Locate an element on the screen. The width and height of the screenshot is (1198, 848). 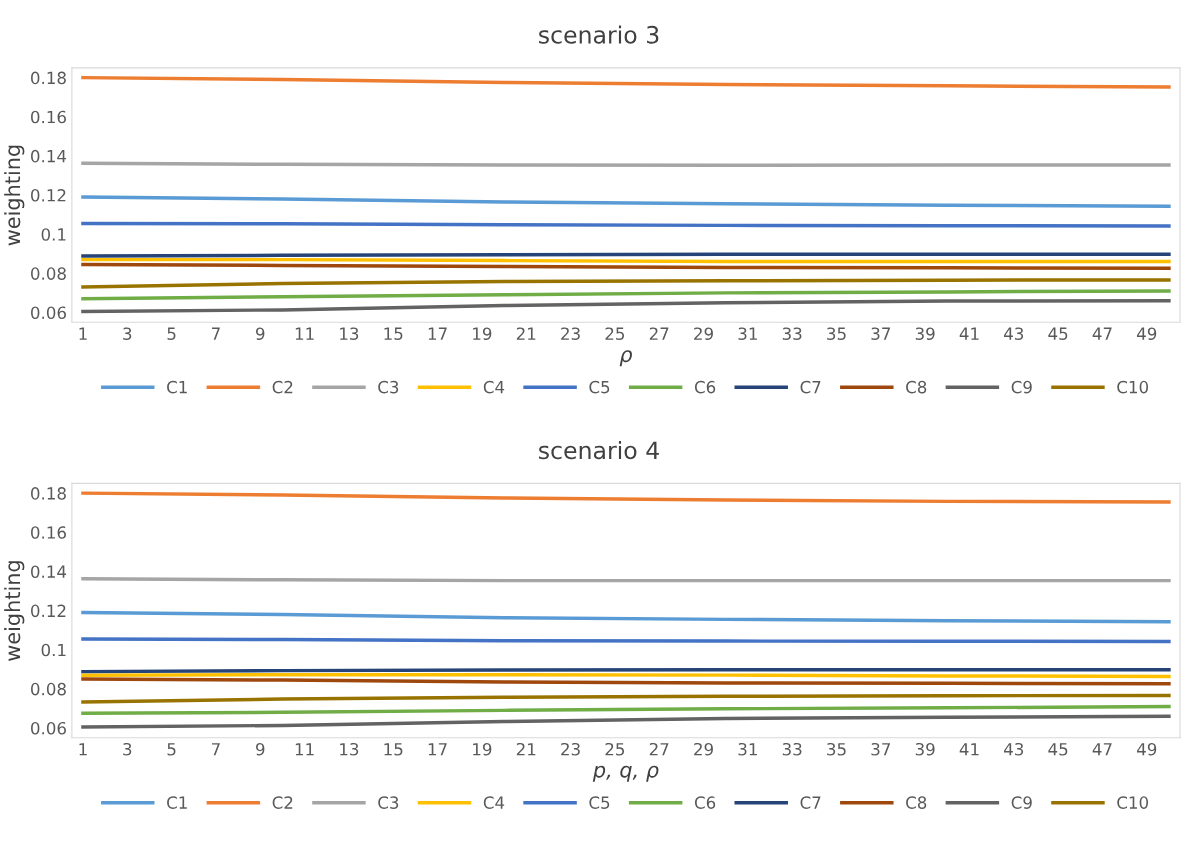
chart-title: scenario 3 is located at coordinates (599, 34).